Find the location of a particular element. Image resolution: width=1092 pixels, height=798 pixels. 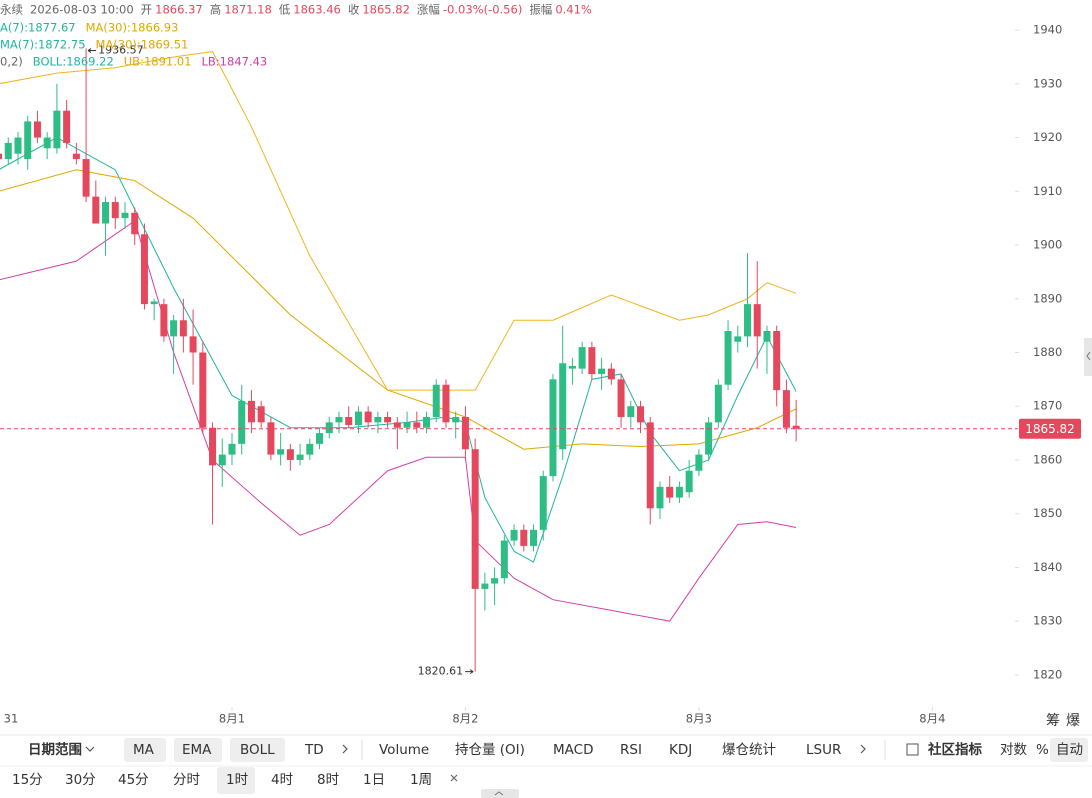

toolbar-item: 持仓量 (OI) is located at coordinates (490, 750).